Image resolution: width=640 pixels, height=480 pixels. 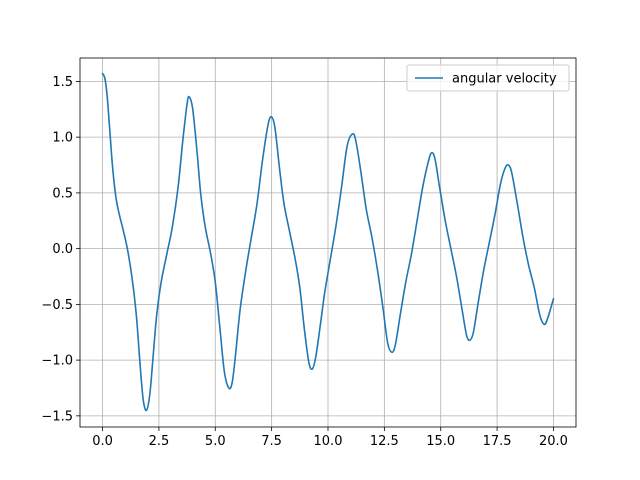 I want to click on x-tick-label: 12.5, so click(x=384, y=441).